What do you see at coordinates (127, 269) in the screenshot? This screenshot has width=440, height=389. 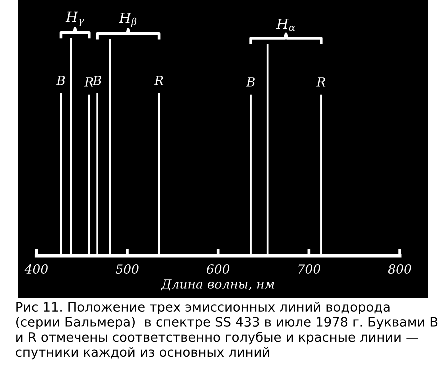 I see `x-tick-label: 500` at bounding box center [127, 269].